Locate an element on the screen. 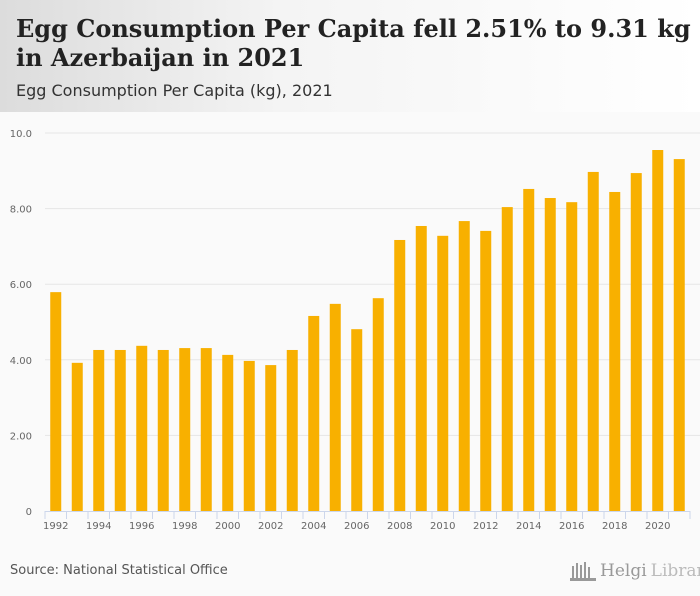  y-tick-label: 8.00 is located at coordinates (21, 210).